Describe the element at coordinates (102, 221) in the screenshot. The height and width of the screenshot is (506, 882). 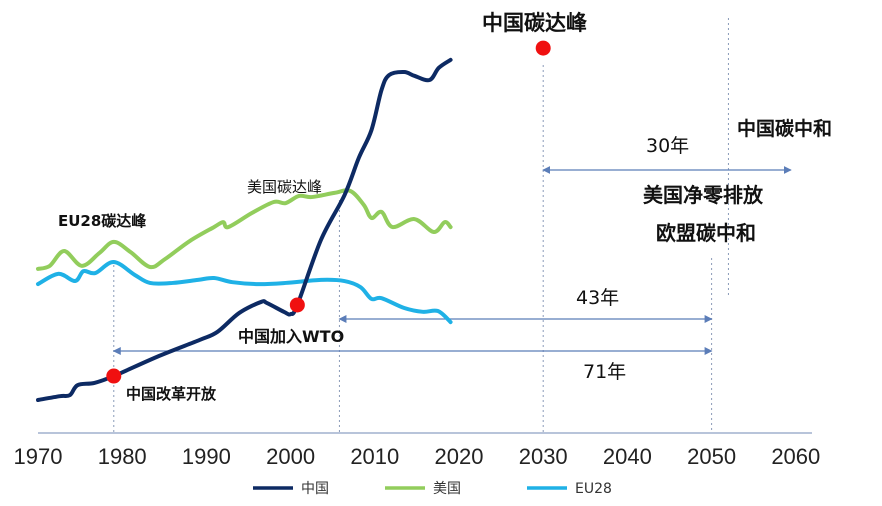
I see `annotation-eu-peak: EU28碳达峰` at that location.